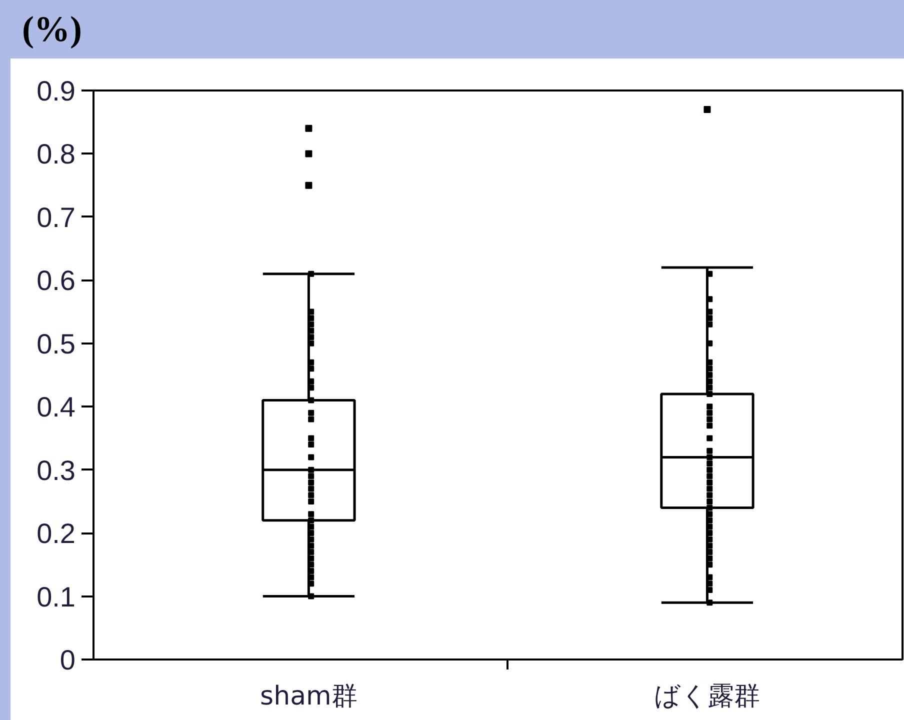  I want to click on y-tick-label: 0.4, so click(56, 407).